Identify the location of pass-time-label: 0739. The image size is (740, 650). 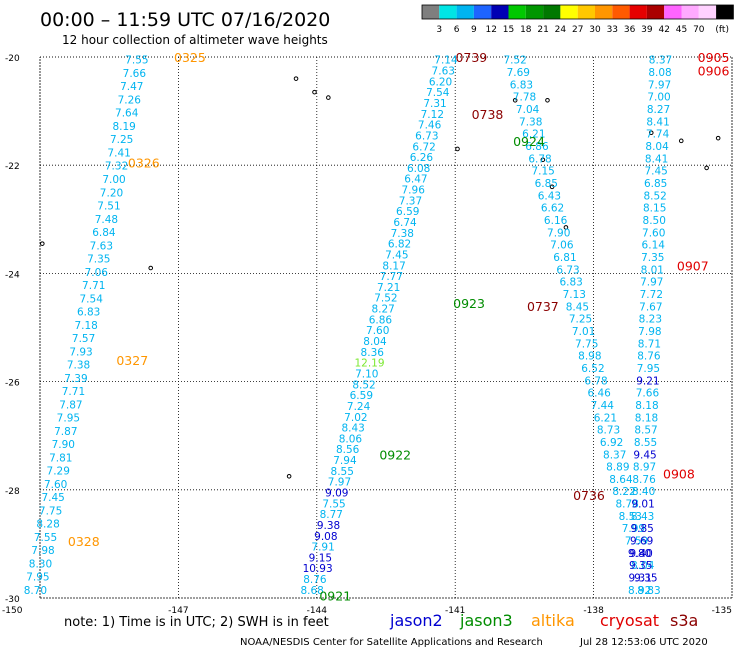
(471, 57).